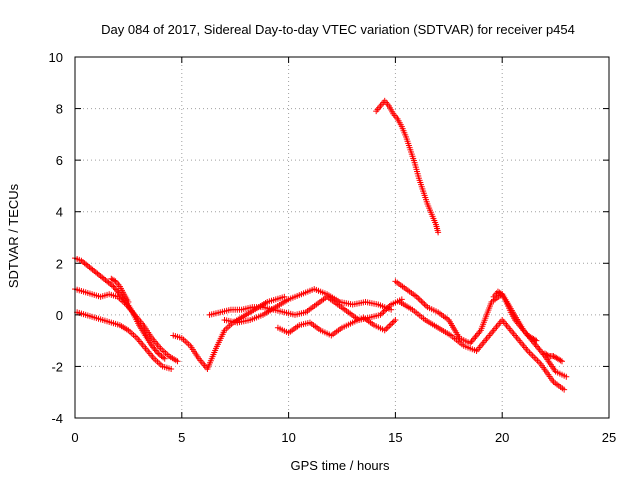 This screenshot has height=480, width=640. Describe the element at coordinates (438, 232) in the screenshot. I see `data-point-8-end` at that location.